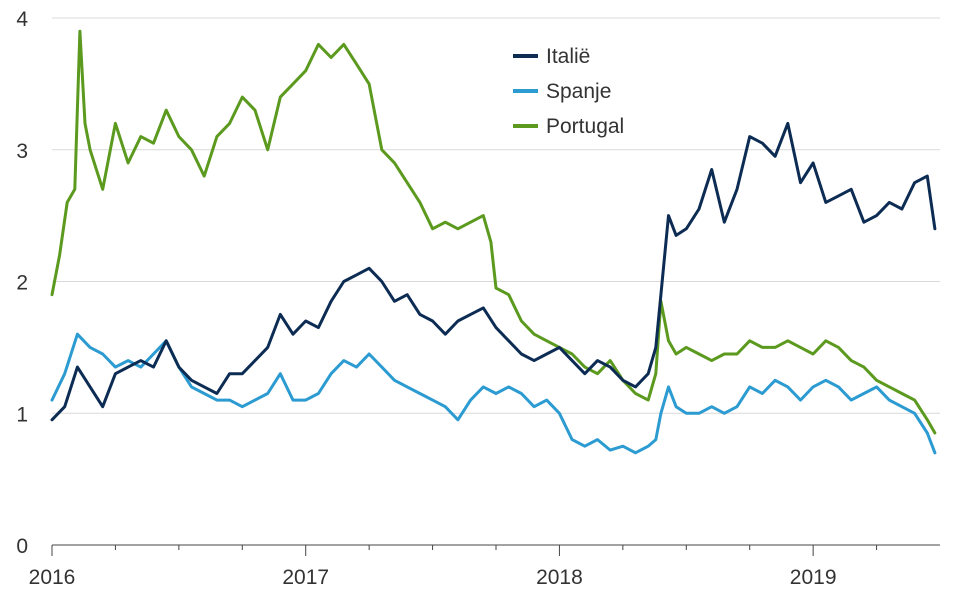 Image resolution: width=960 pixels, height=600 pixels. I want to click on y-tick-label-0: 0, so click(22, 546).